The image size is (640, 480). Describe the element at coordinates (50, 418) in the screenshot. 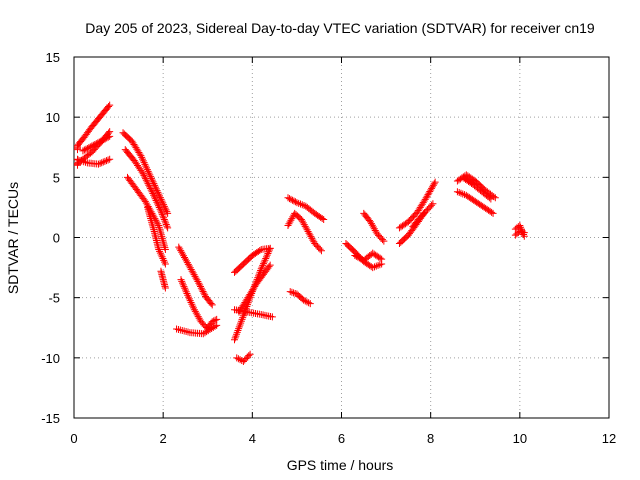

I see `y-tick-label: -15` at that location.